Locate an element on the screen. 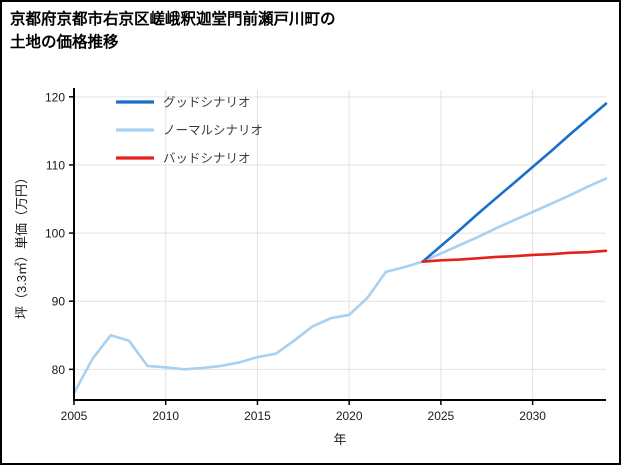 Image resolution: width=621 pixels, height=465 pixels. x-tick-label: 2025 is located at coordinates (441, 416).